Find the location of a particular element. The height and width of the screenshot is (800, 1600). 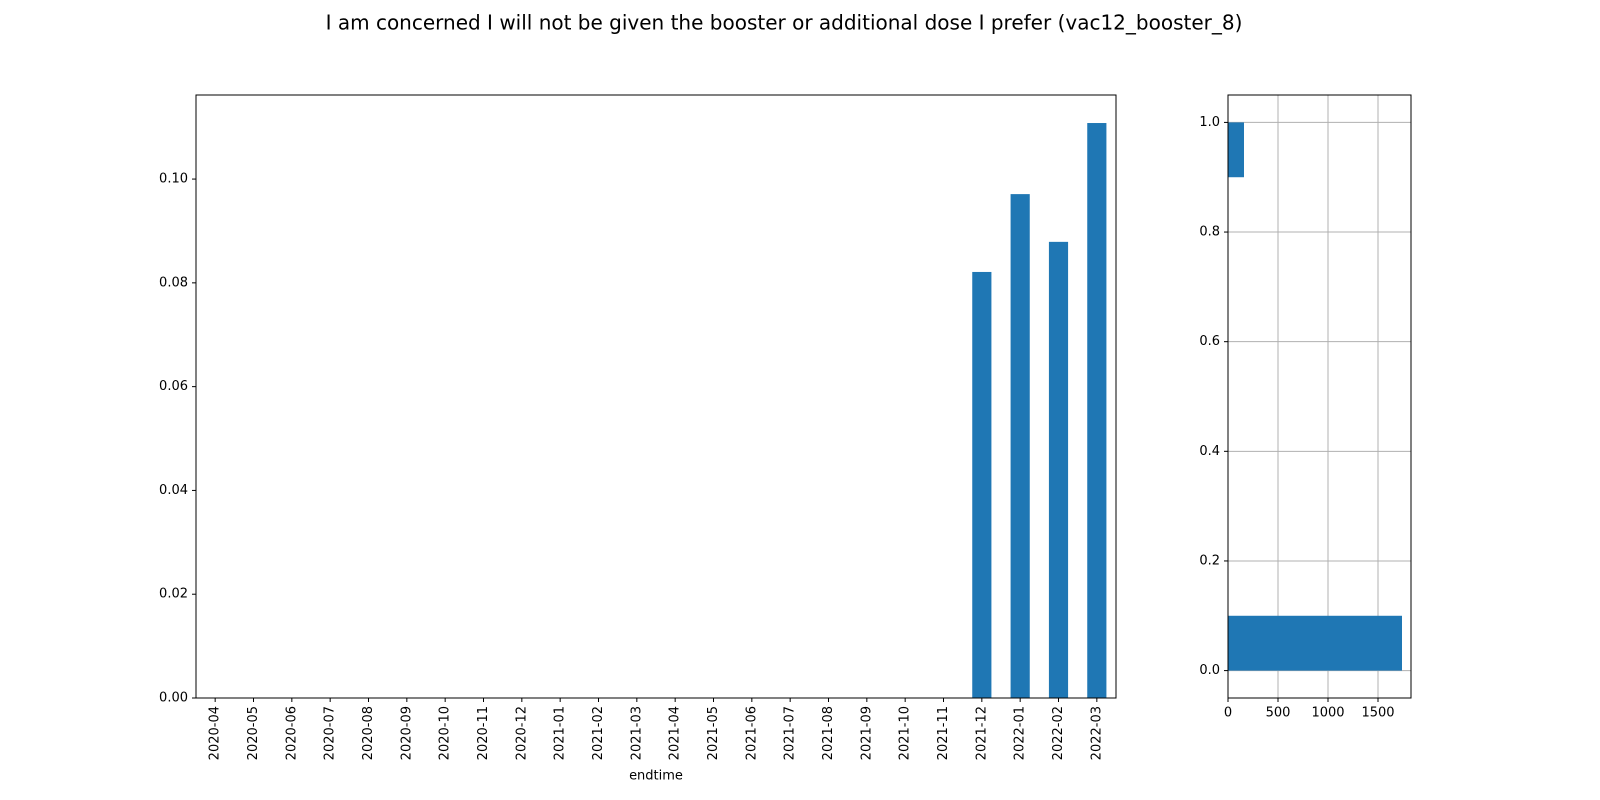

x-tick-label: 2020-12 is located at coordinates (521, 733).